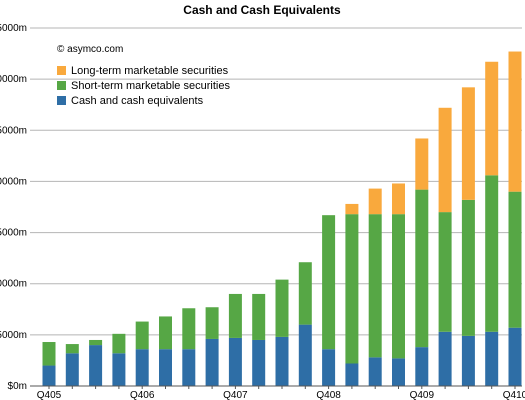 This screenshot has width=525, height=400. Describe the element at coordinates (142, 395) in the screenshot. I see `x-tick-label: Q406` at that location.